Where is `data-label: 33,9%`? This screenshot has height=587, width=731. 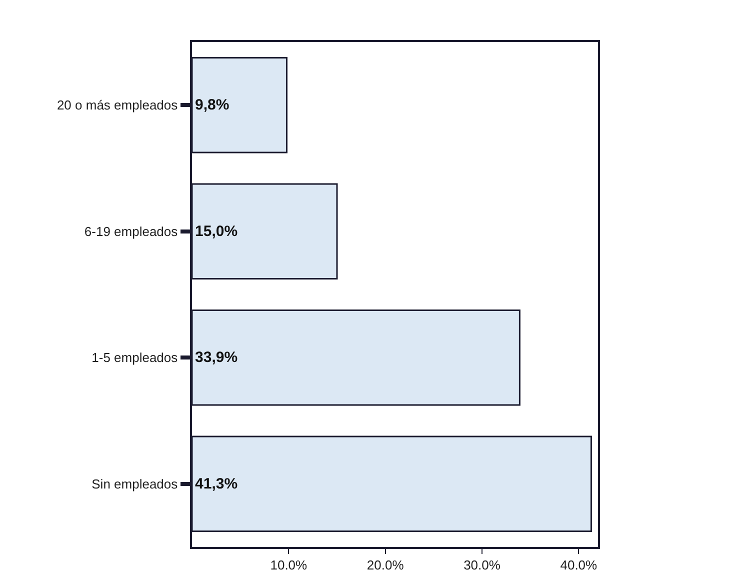 data-label: 33,9% is located at coordinates (216, 357).